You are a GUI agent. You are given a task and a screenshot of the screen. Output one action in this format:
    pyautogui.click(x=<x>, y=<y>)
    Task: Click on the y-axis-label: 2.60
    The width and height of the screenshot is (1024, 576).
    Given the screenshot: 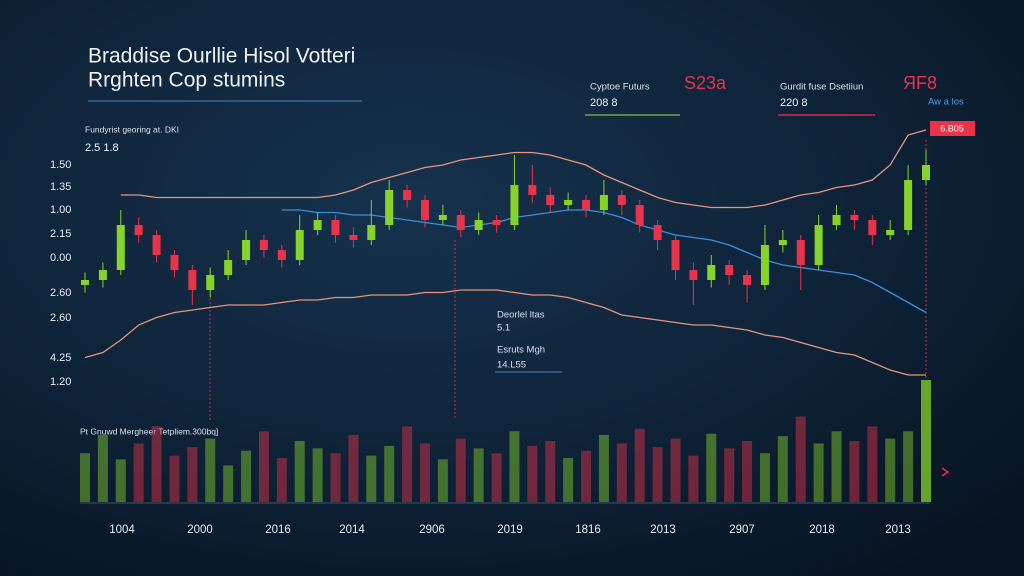 What is the action you would take?
    pyautogui.click(x=60, y=318)
    